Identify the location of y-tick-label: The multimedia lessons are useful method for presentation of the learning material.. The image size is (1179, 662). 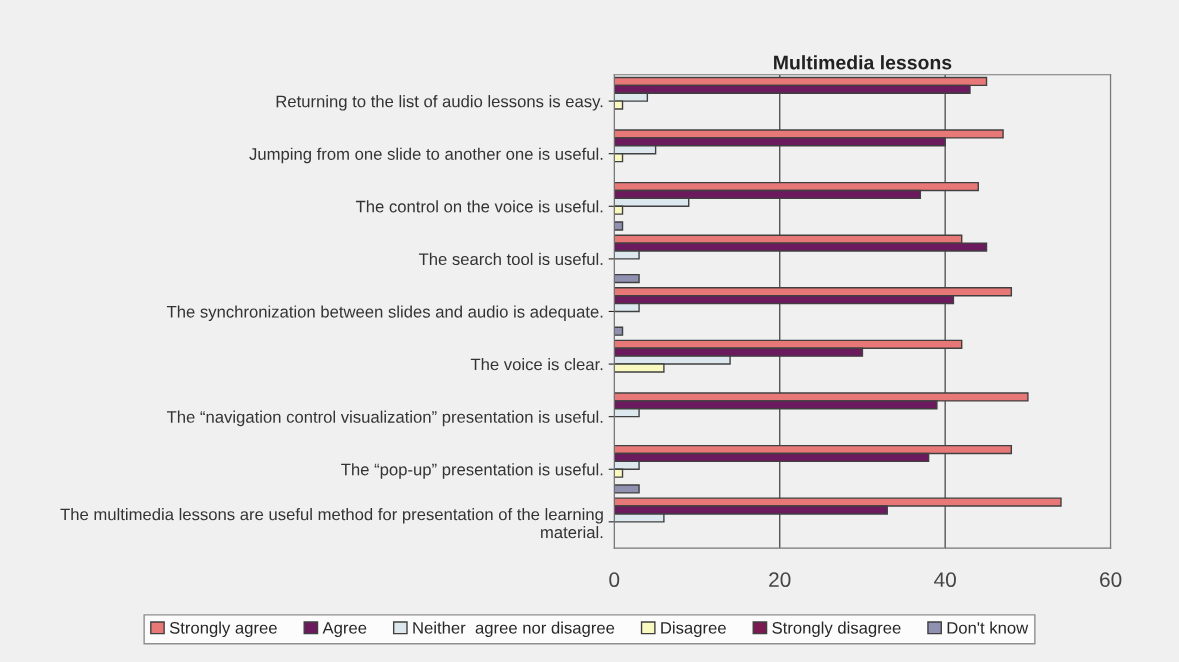
(331, 523).